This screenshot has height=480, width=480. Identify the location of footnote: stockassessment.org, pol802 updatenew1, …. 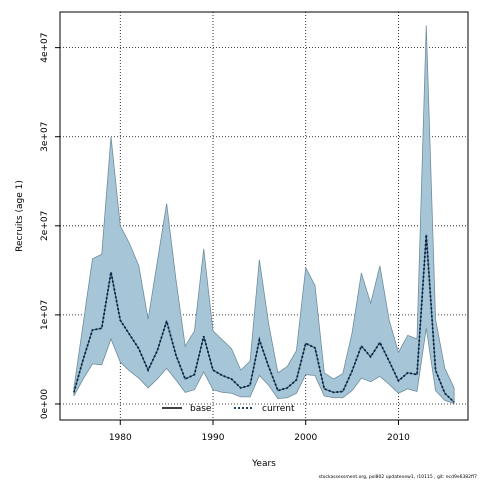
(398, 477).